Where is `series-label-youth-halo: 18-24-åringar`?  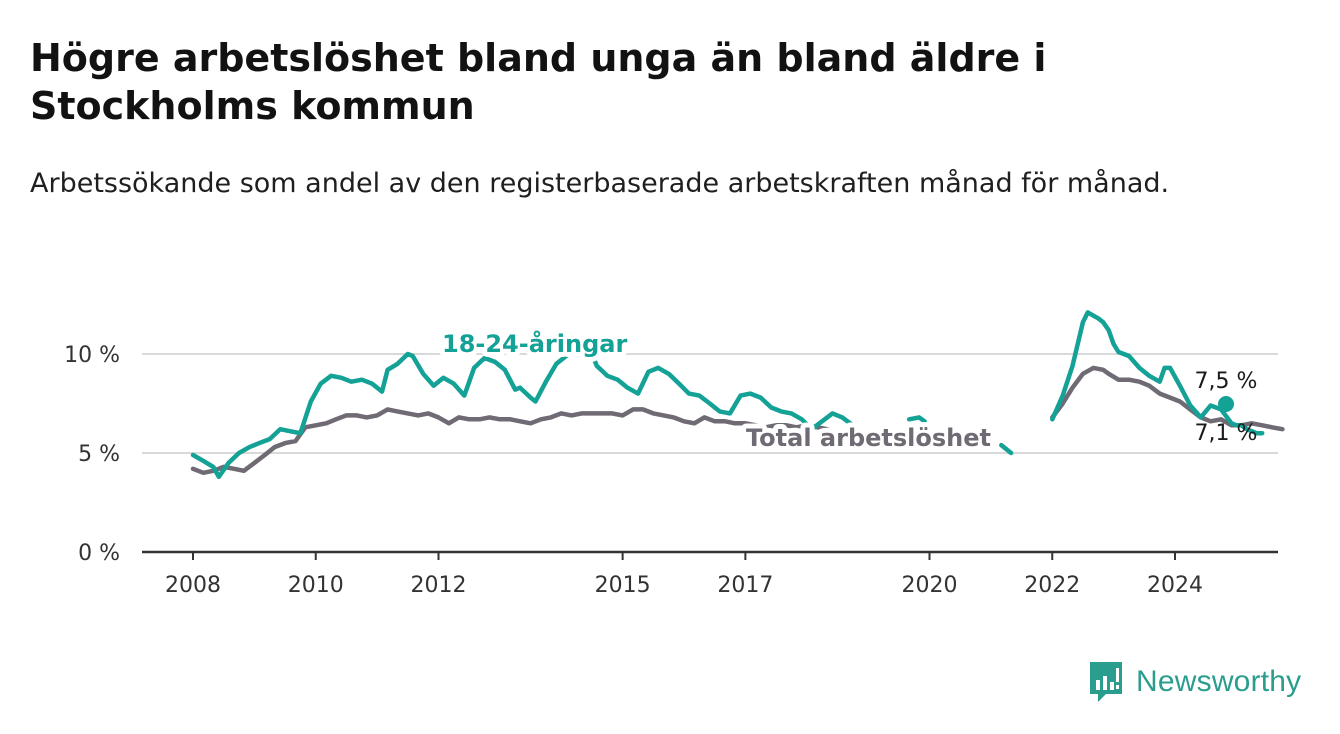
series-label-youth-halo: 18-24-åringar is located at coordinates (534, 343).